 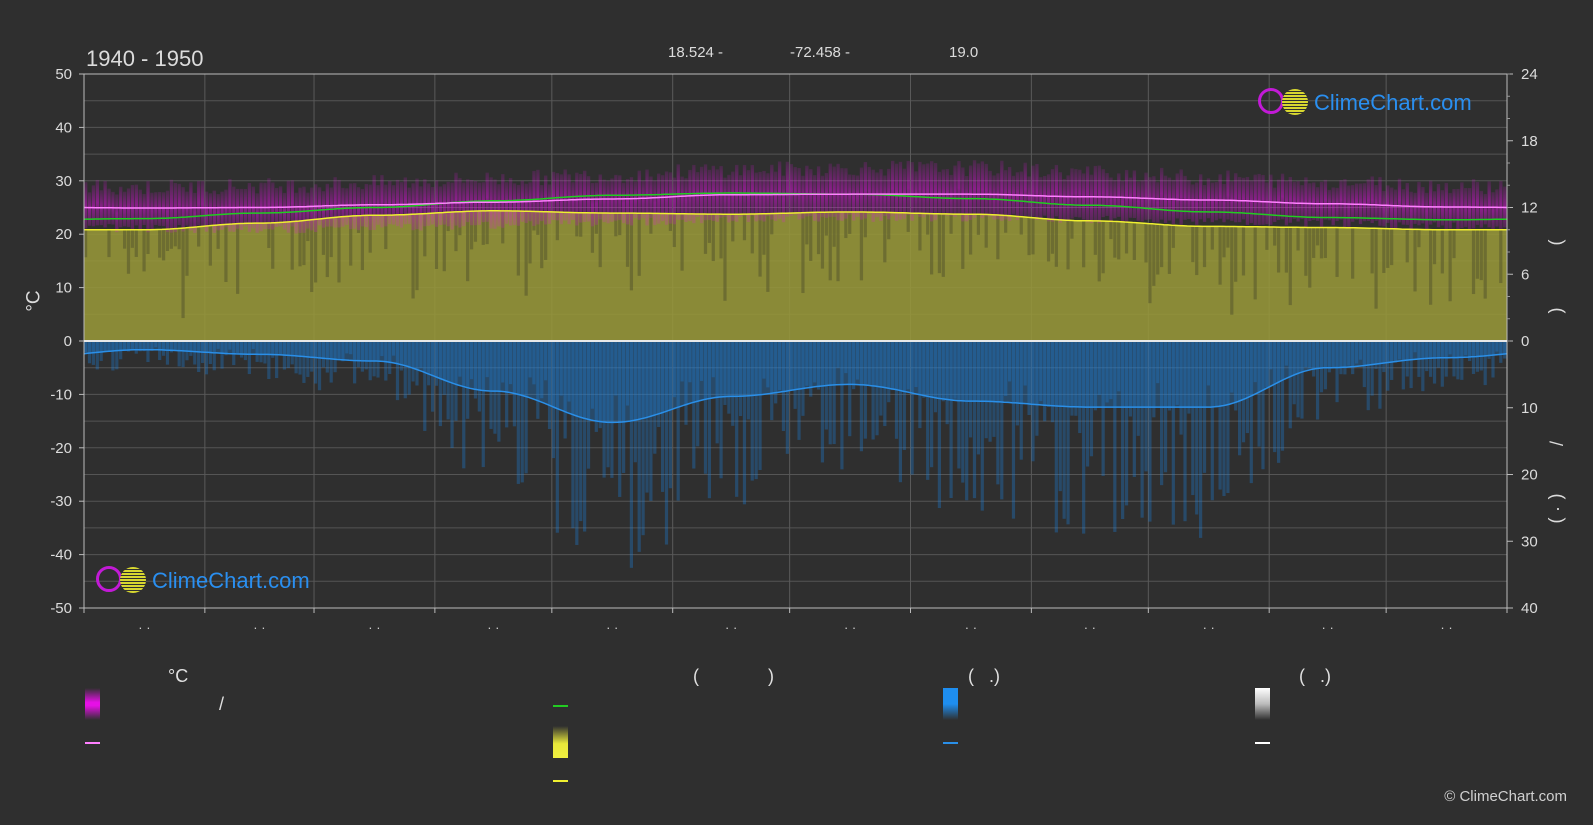 I want to click on month-tick-label: · ·, so click(x=1209, y=627).